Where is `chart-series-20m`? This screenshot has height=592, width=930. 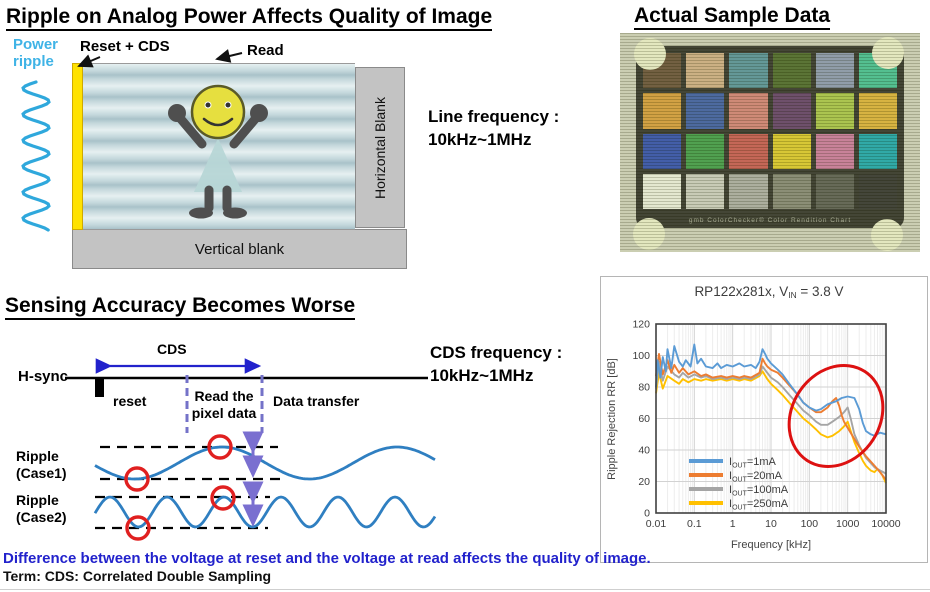
chart-series-20m is located at coordinates (771, 416).